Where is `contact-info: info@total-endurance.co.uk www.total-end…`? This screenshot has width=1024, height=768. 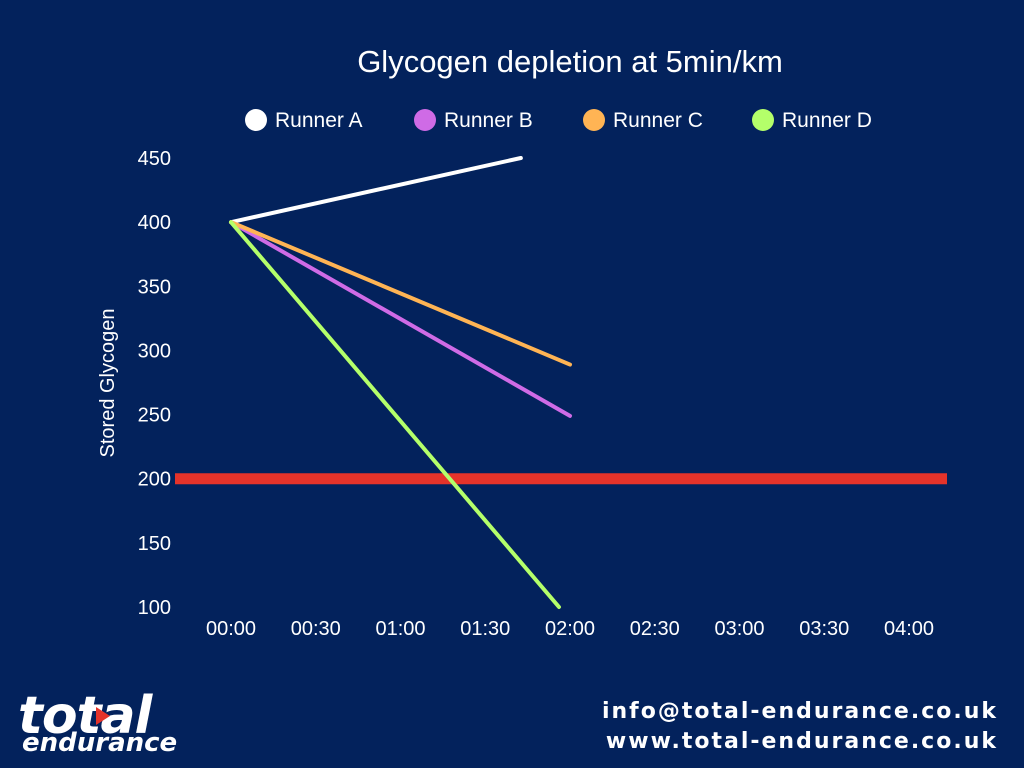 contact-info: info@total-endurance.co.uk www.total-end… is located at coordinates (800, 727).